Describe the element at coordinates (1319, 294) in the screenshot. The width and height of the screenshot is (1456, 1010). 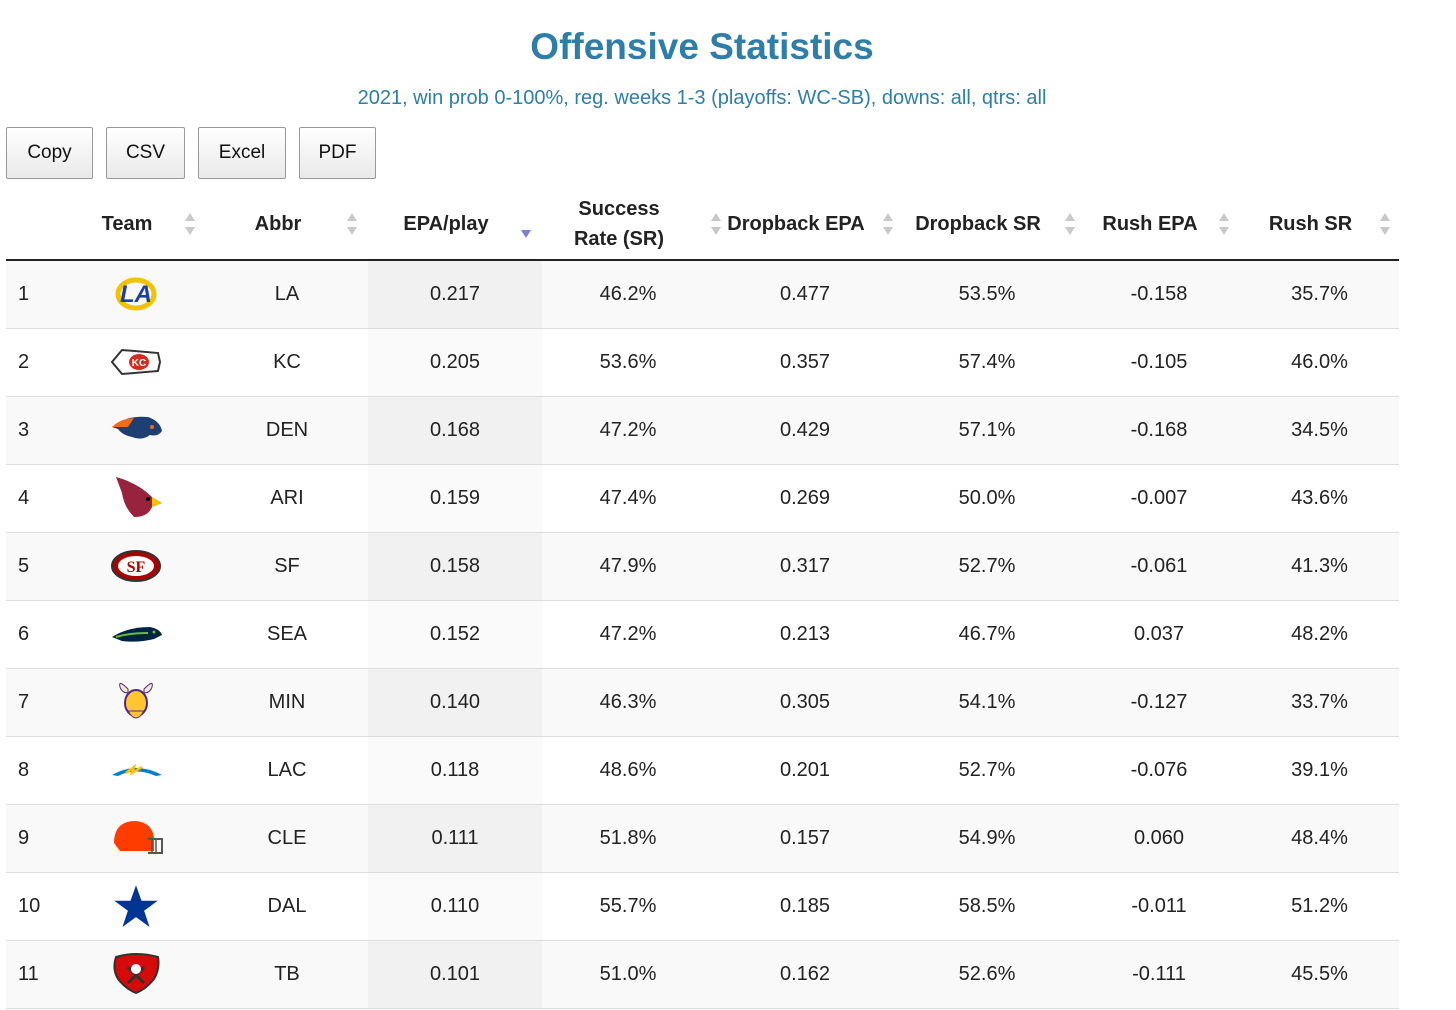
I see `rush-sr-cell: 35.7%` at that location.